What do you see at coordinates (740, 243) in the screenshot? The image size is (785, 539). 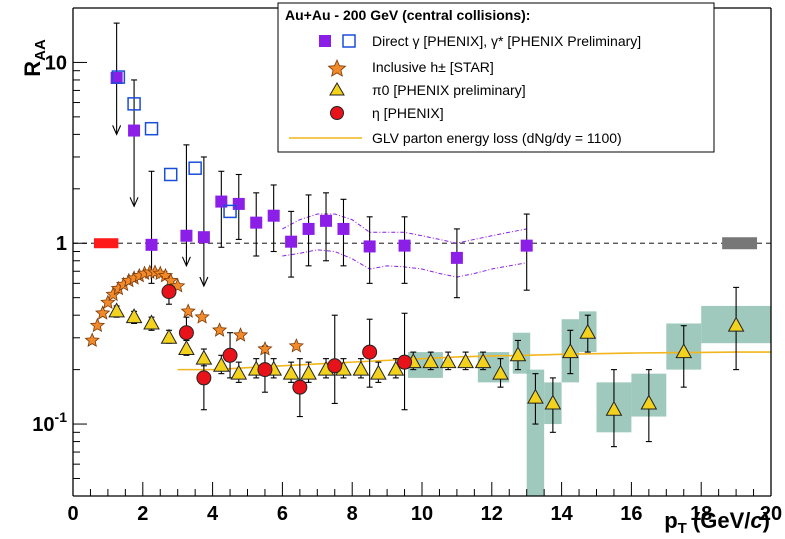 I see `norm-box-gray` at bounding box center [740, 243].